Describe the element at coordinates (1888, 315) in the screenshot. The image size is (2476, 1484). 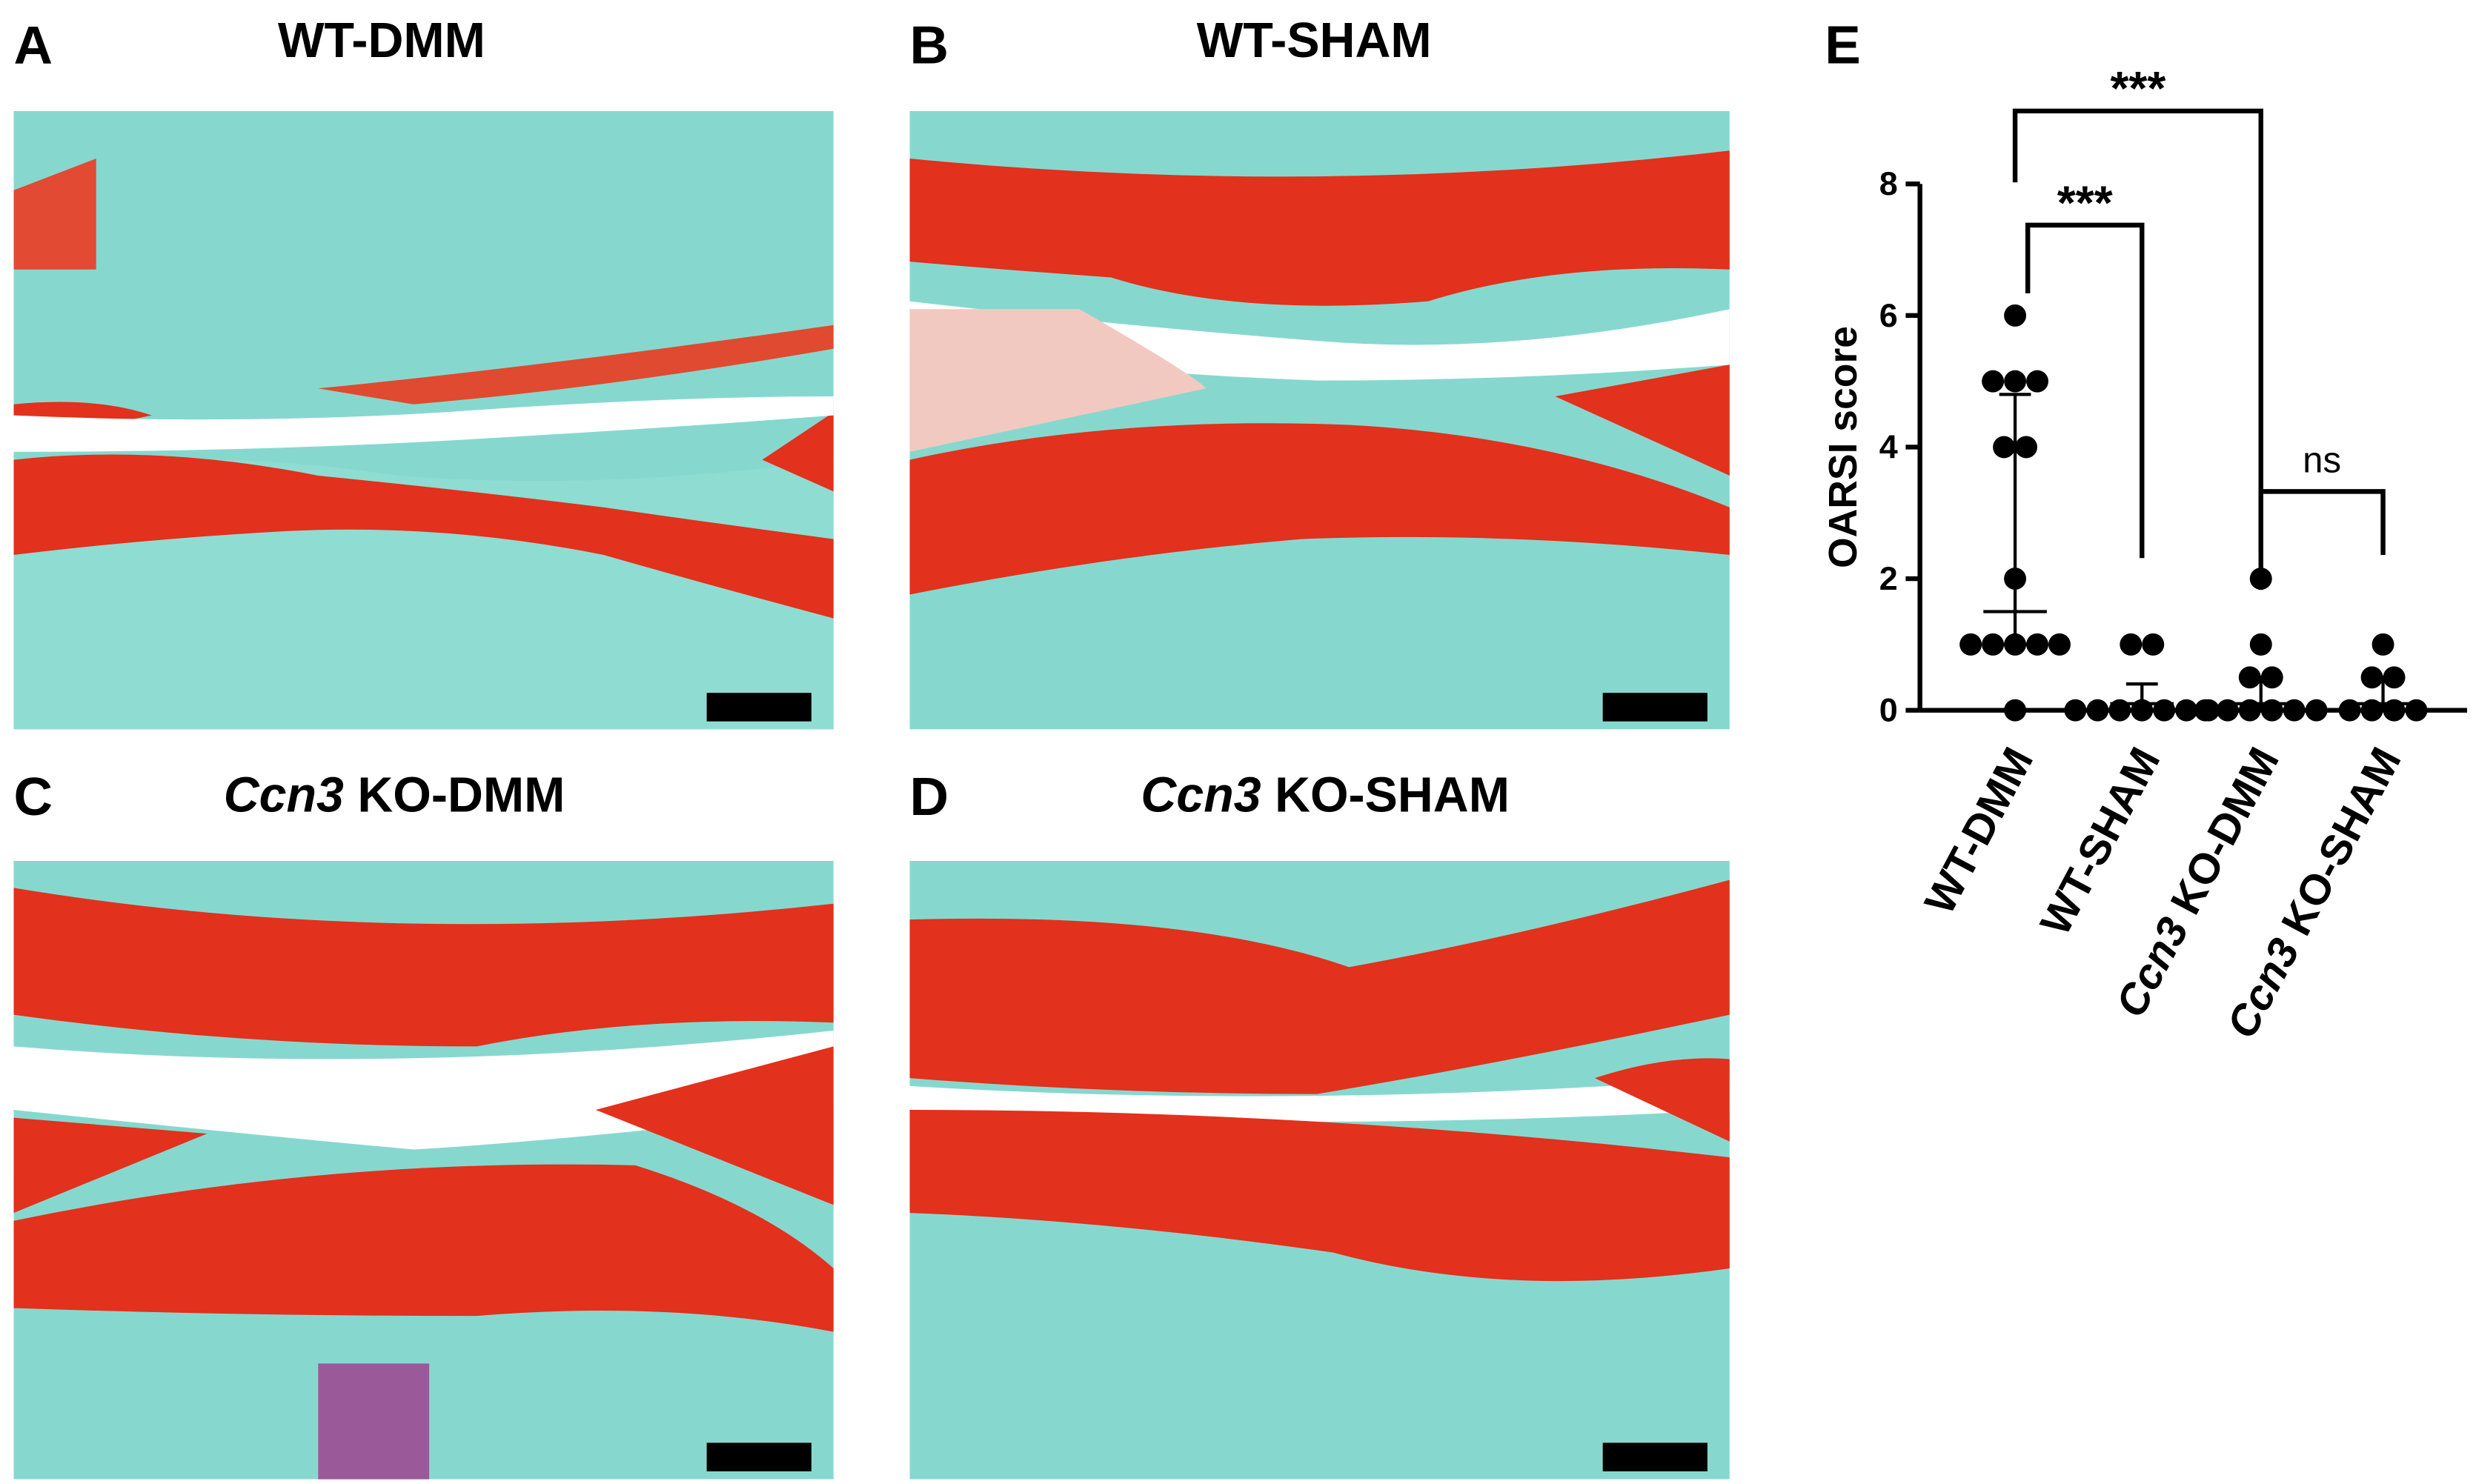
I see `y-tick-label: 6` at that location.